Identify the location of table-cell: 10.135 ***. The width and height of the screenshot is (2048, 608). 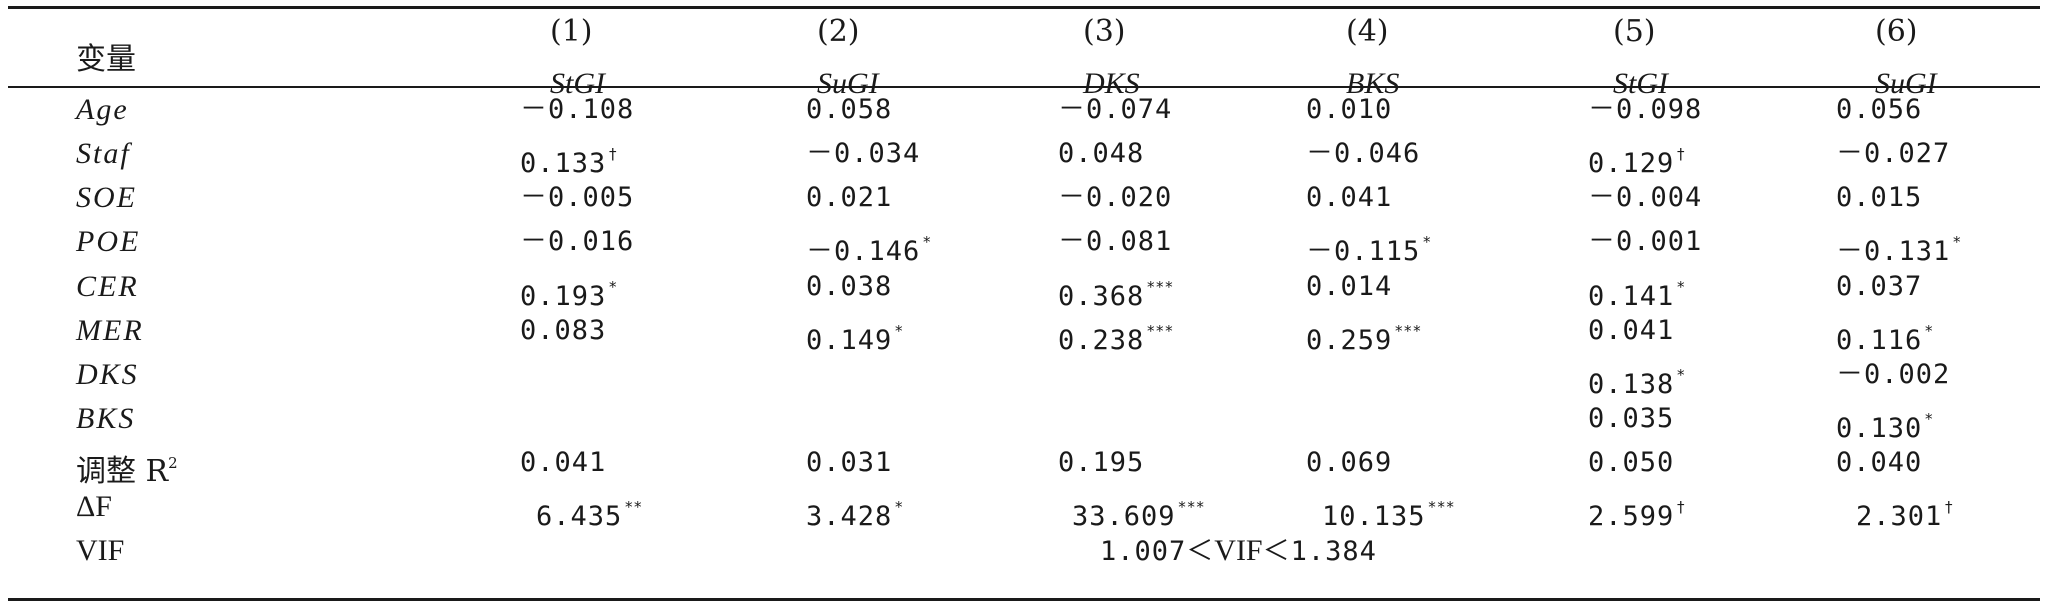
(1388, 512).